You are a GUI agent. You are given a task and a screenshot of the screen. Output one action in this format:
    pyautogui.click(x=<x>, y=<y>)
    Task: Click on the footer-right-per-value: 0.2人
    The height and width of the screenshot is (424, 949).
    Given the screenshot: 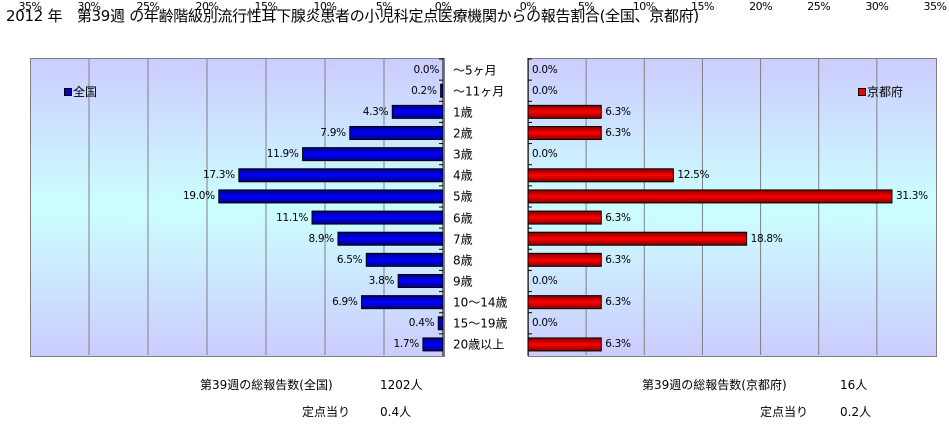 What is the action you would take?
    pyautogui.click(x=856, y=412)
    